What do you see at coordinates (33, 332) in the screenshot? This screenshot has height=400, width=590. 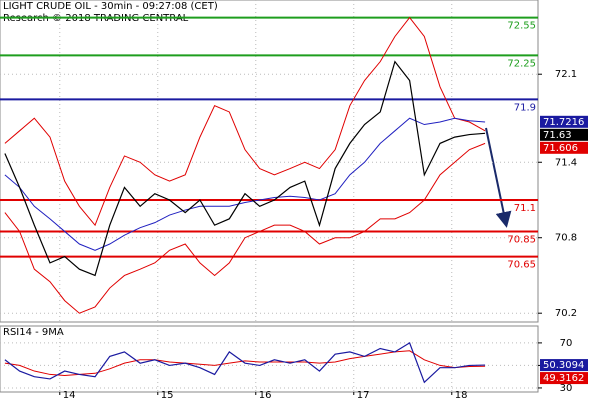 I see `rsi-title: RSI14 - 9MA` at bounding box center [33, 332].